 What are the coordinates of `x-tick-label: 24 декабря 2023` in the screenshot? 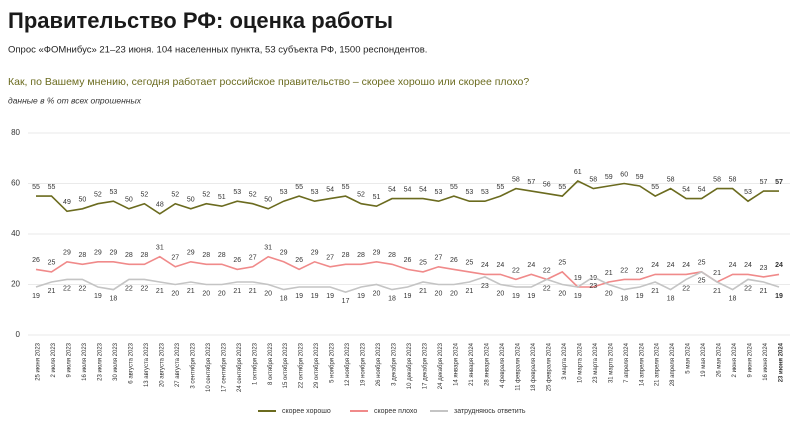 It's located at (441, 365).